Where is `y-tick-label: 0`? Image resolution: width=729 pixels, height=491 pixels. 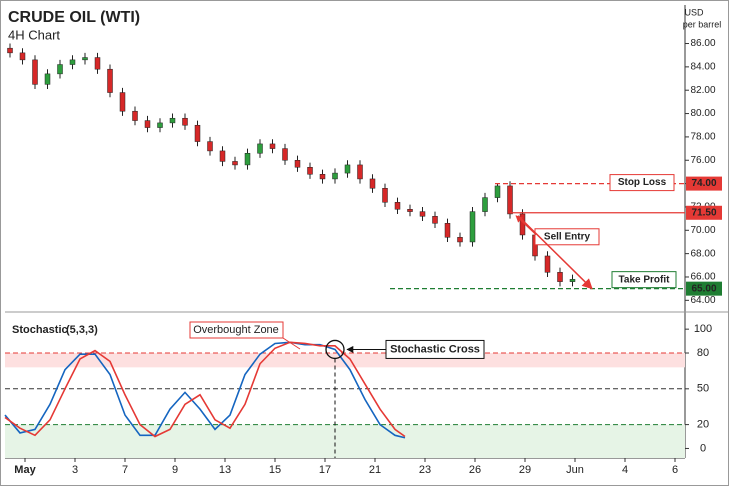
y-tick-label: 0 is located at coordinates (703, 448).